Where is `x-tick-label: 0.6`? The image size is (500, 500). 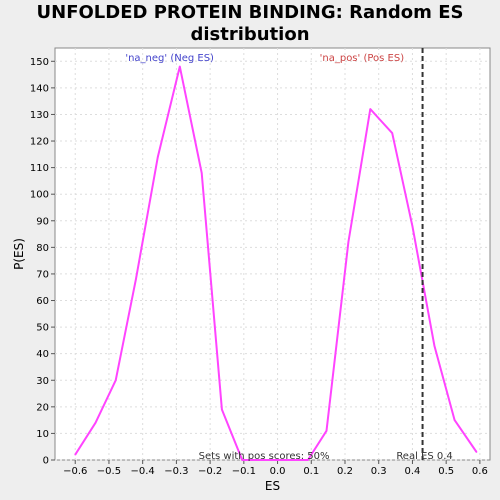
x-tick-label: 0.6 is located at coordinates (480, 471).